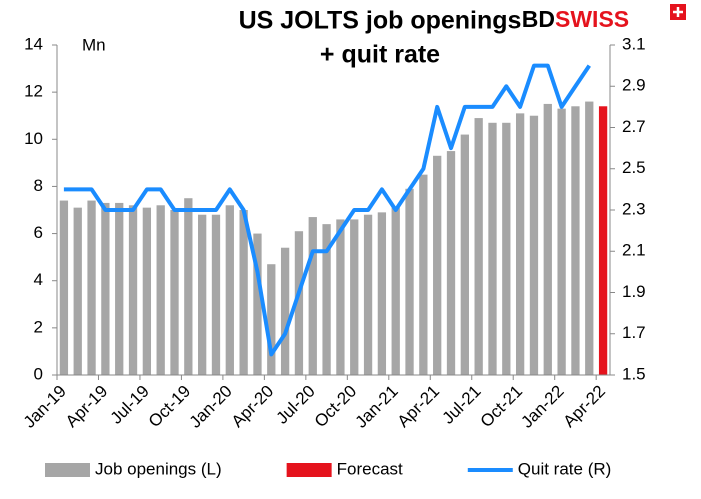  What do you see at coordinates (565, 468) in the screenshot?
I see `legend-label: Quit rate (R)` at bounding box center [565, 468].